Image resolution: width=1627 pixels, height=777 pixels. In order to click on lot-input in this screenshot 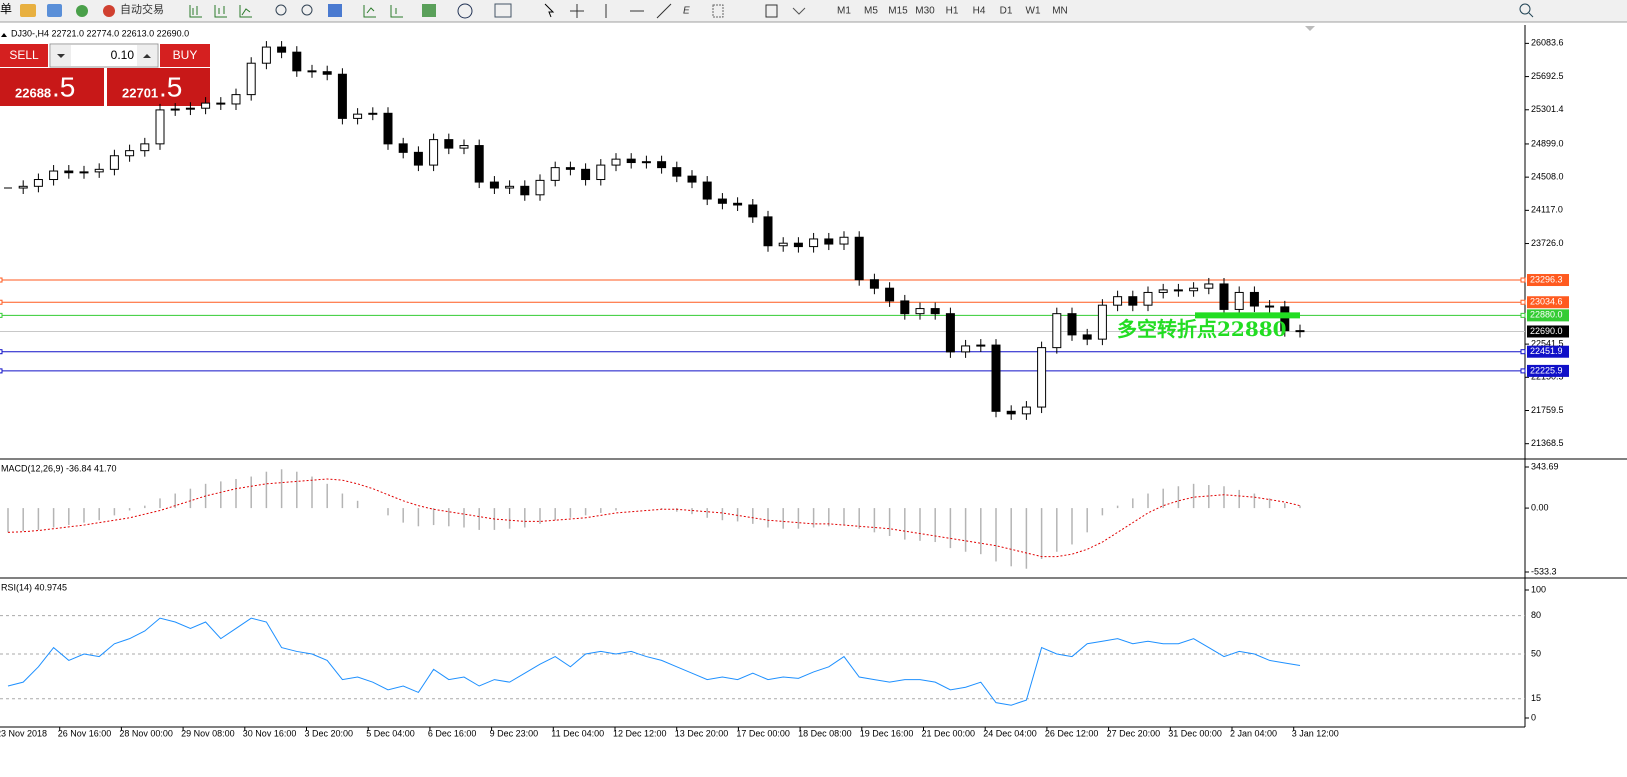, I will do `click(104, 55)`.